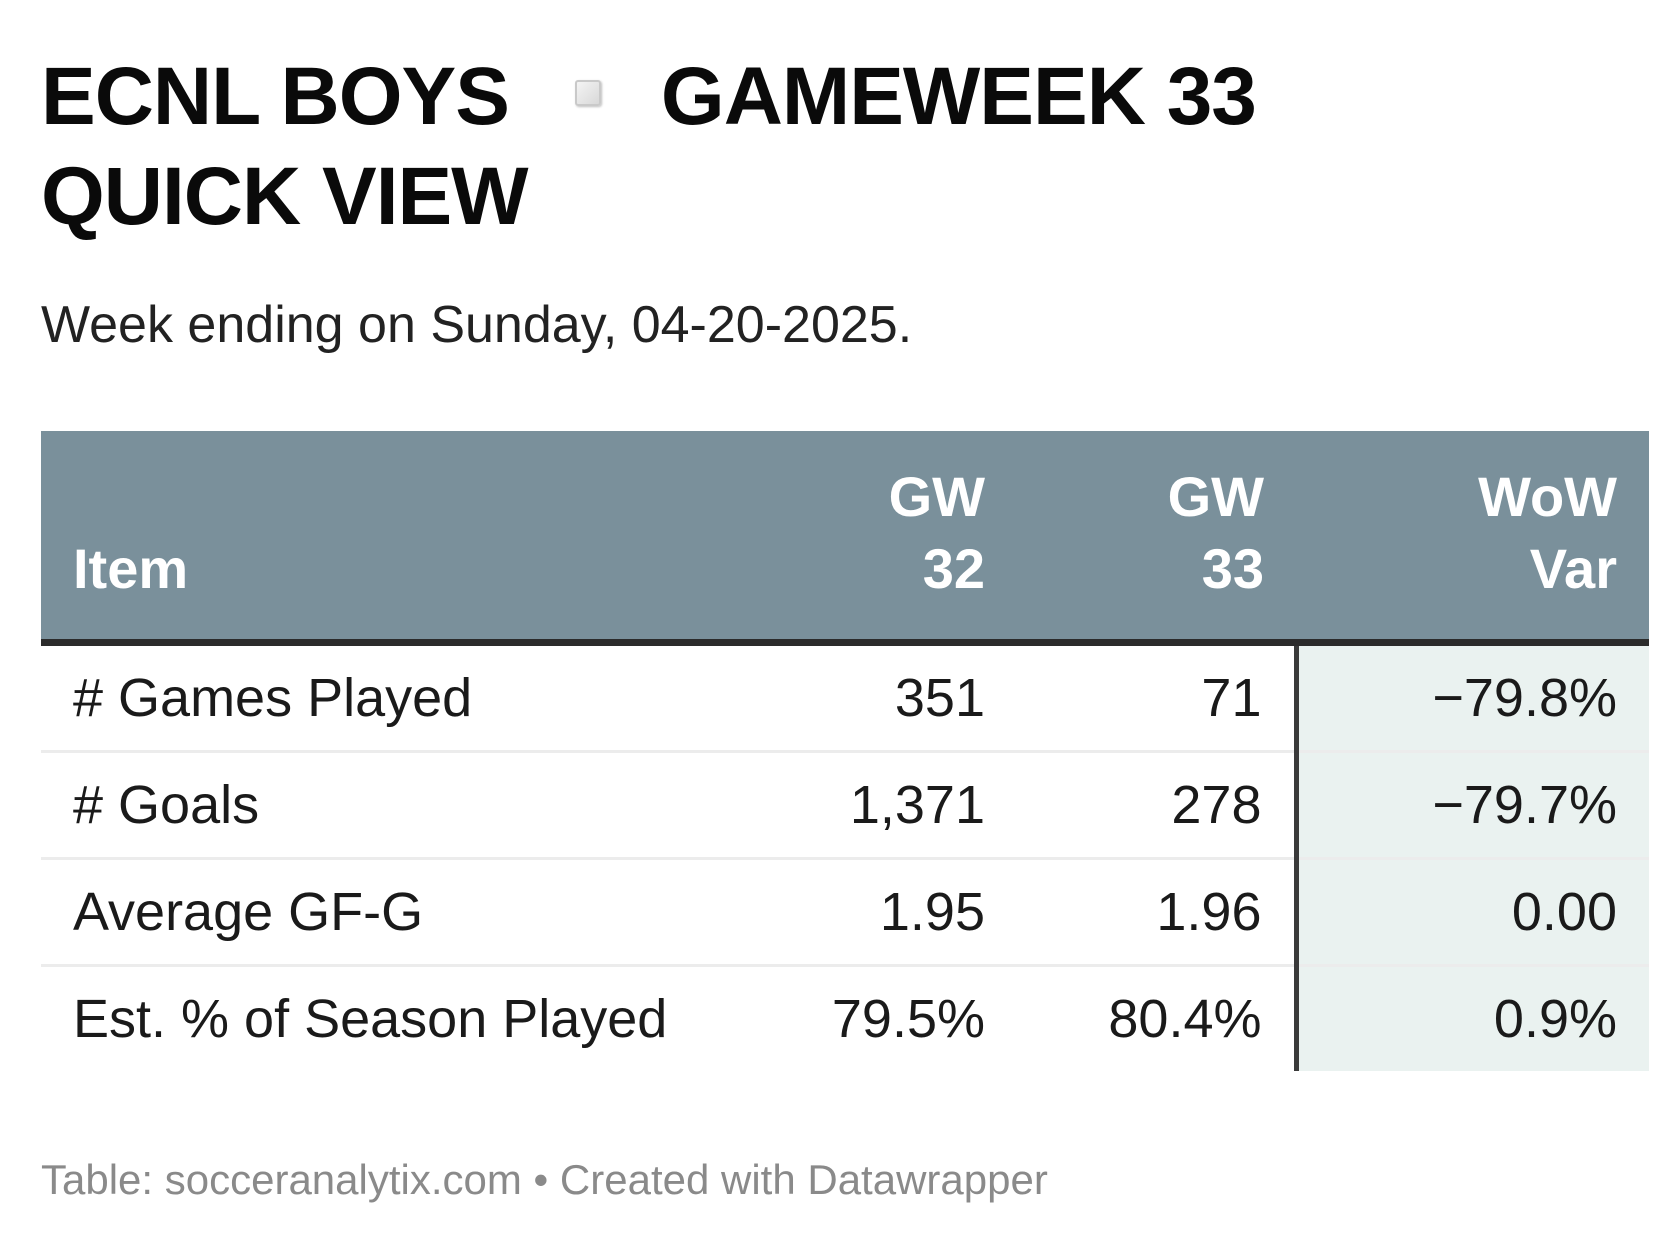  I want to click on column-header-item-line1: Item, so click(131, 568).